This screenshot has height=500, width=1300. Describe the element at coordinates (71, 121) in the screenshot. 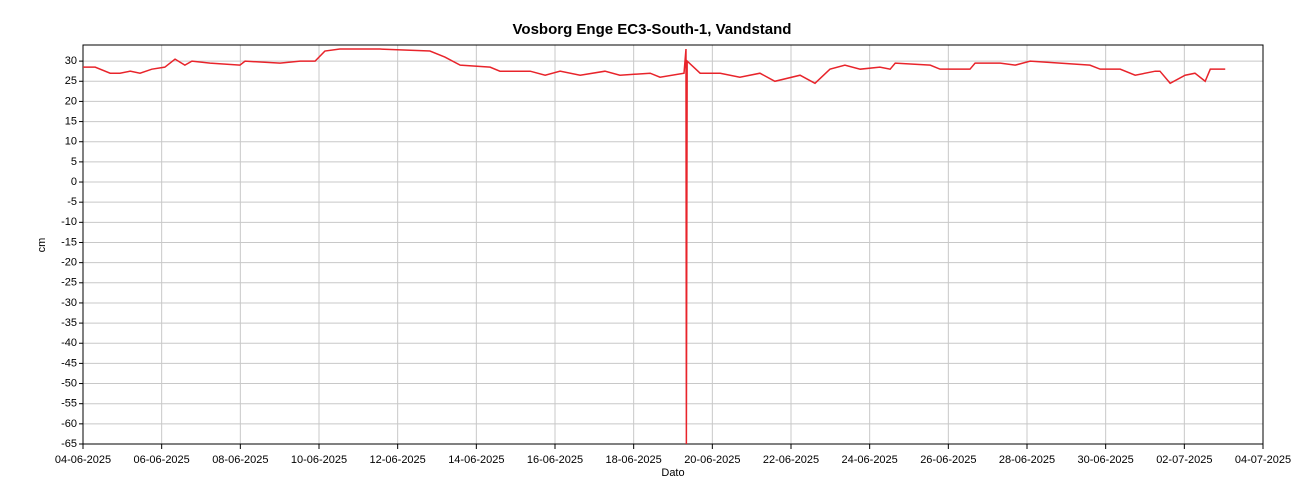

I see `y-tick-label: 15` at that location.